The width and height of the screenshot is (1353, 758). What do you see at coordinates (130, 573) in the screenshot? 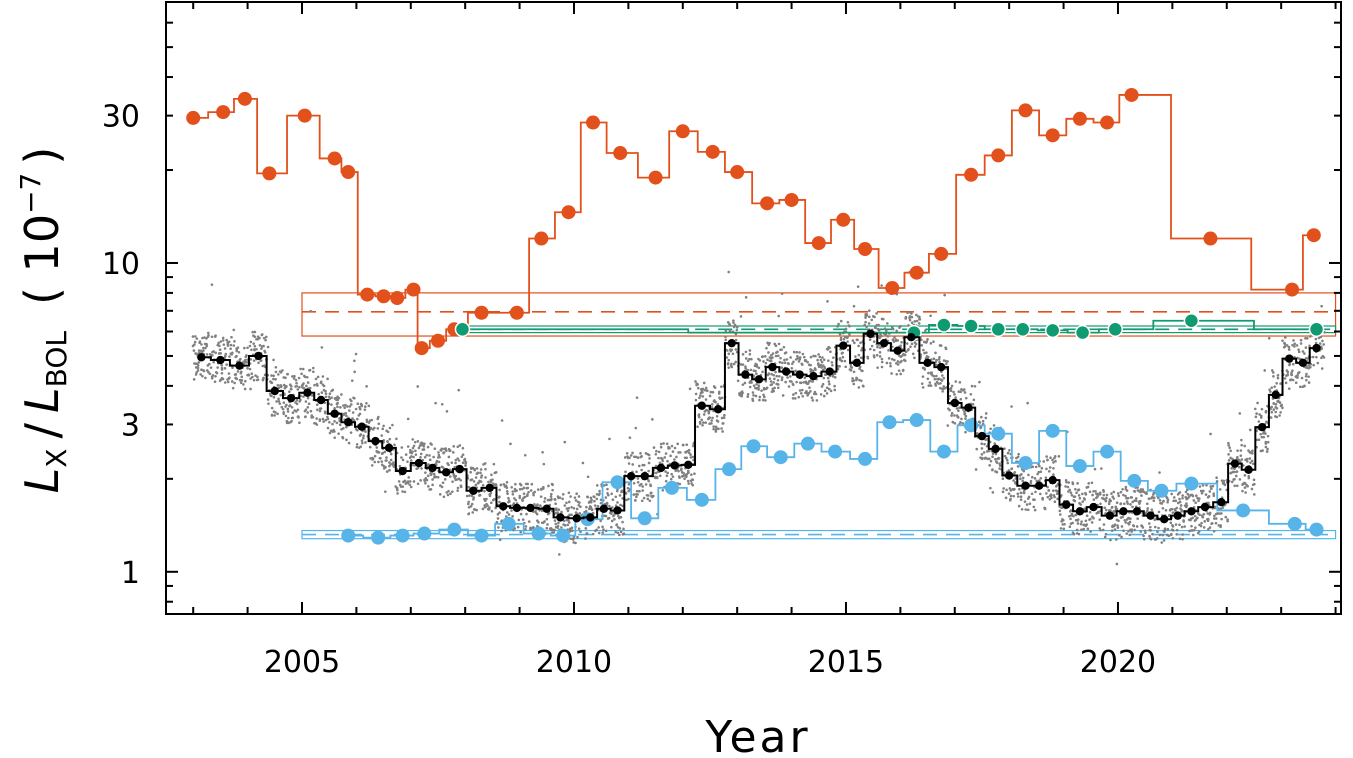
I see `y-tick-label: 1` at bounding box center [130, 573].